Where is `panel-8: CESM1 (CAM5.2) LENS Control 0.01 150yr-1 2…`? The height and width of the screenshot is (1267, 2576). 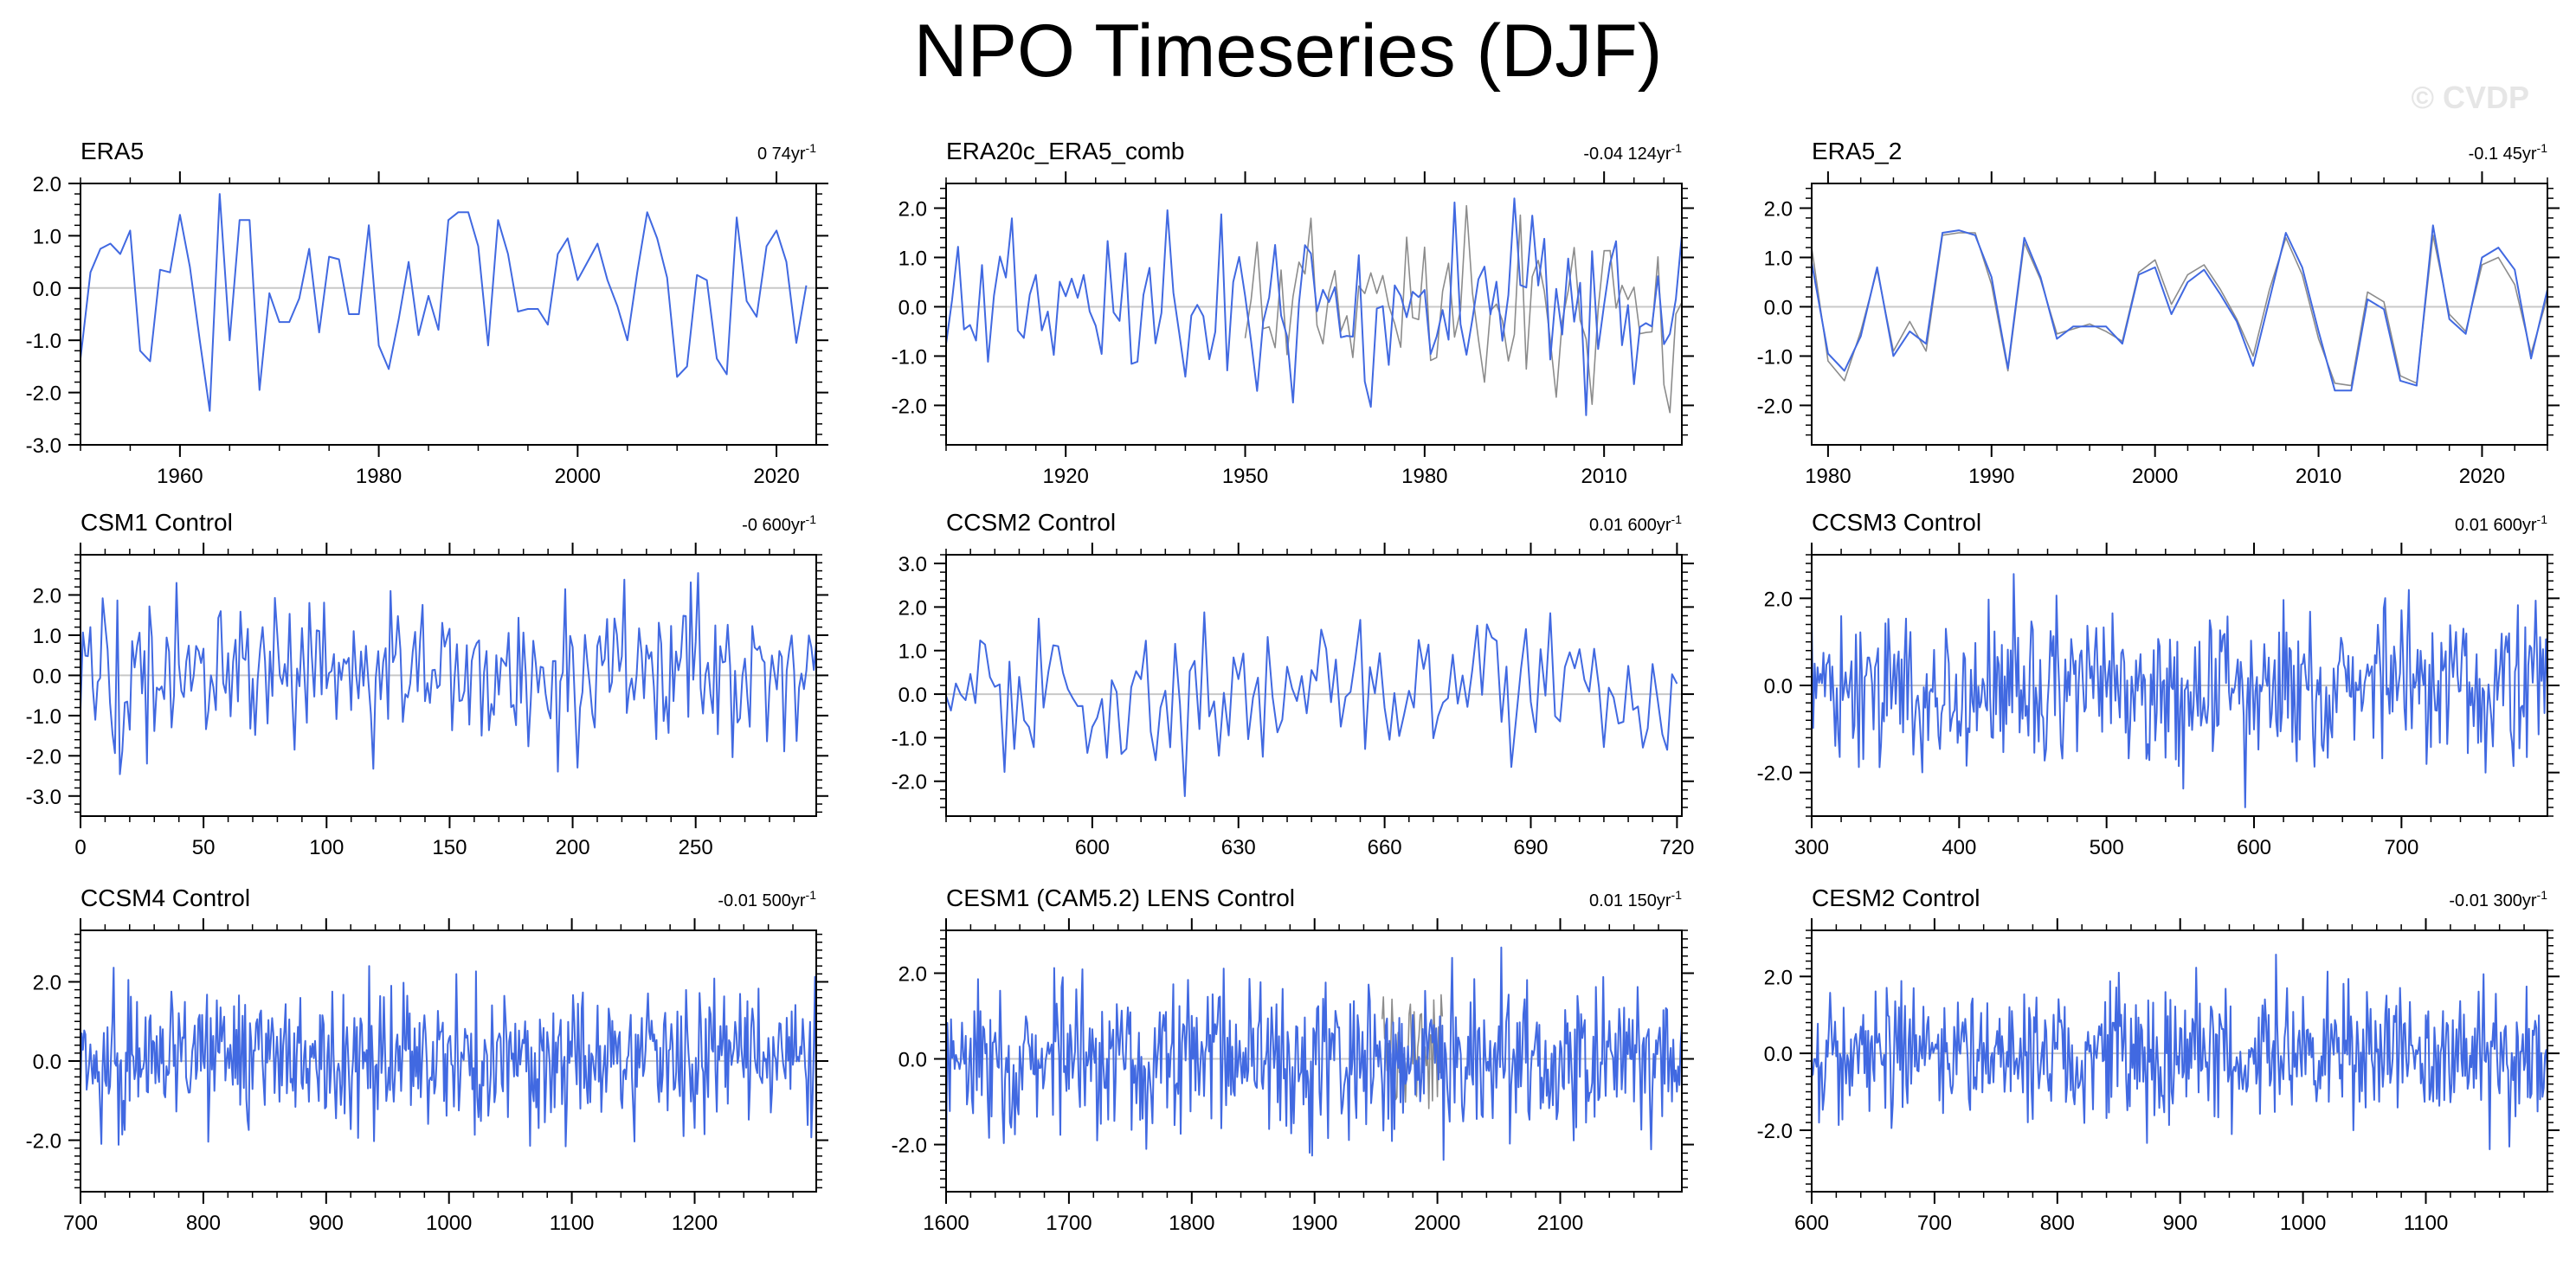 panel-8: CESM1 (CAM5.2) LENS Control 0.01 150yr-1 2… is located at coordinates (1293, 1059).